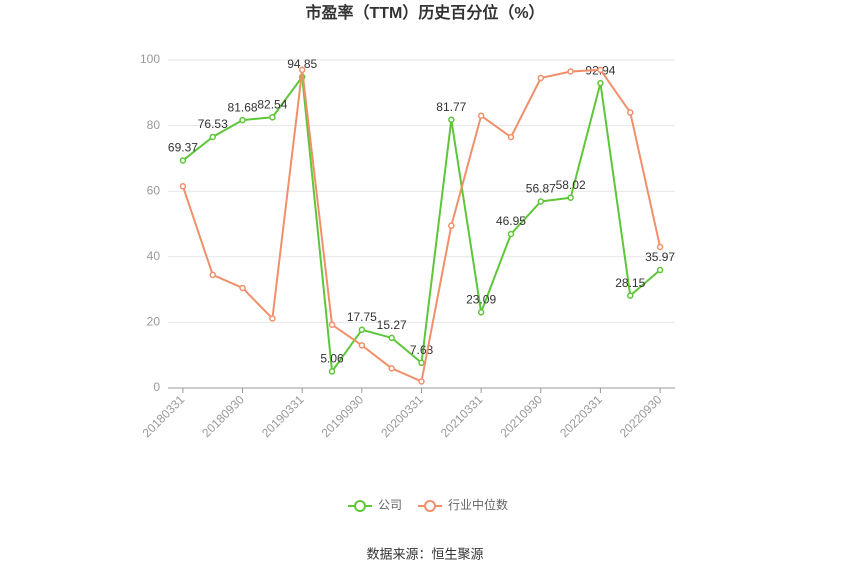  I want to click on data-label: 15.27, so click(392, 325).